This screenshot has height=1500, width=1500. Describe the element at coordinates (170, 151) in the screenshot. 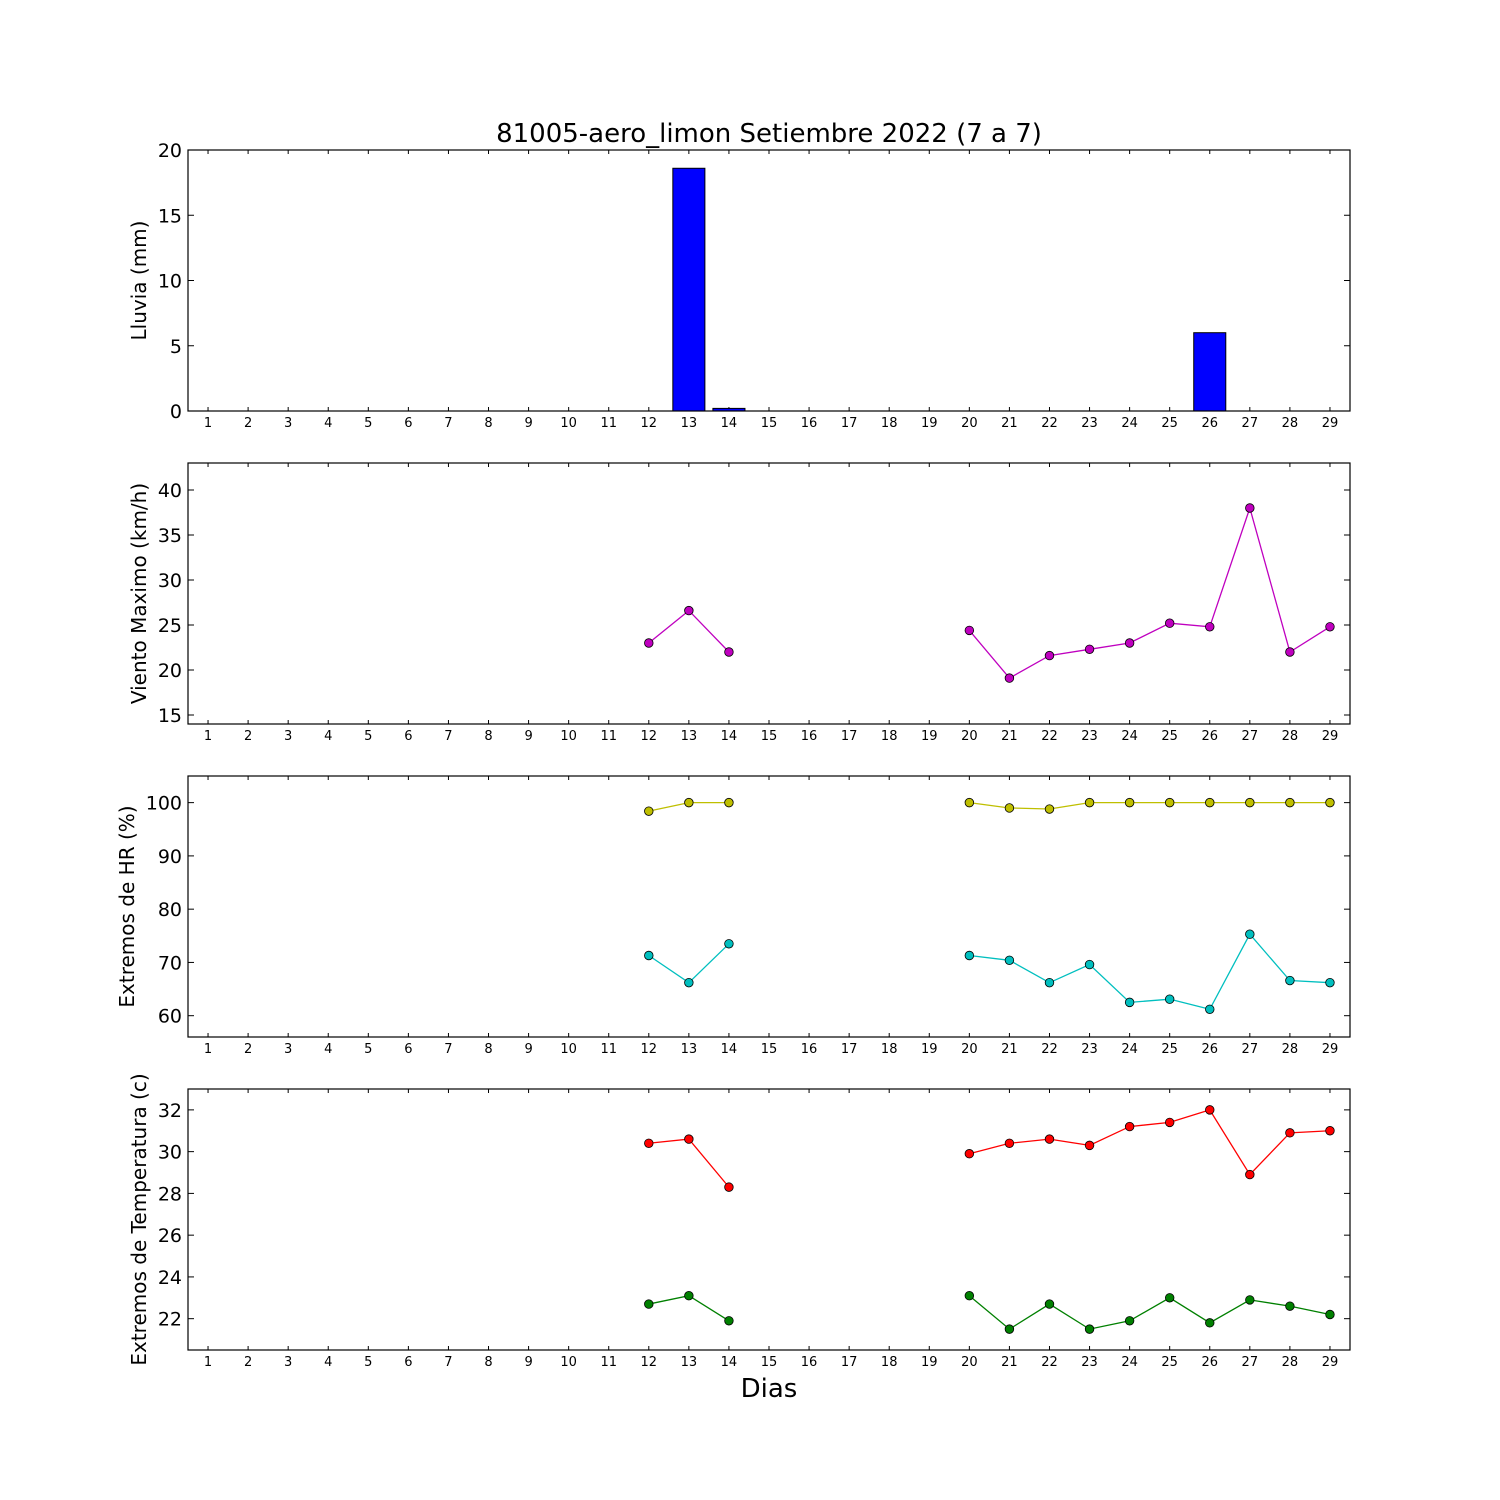

I see `y-tick-label: 20` at that location.